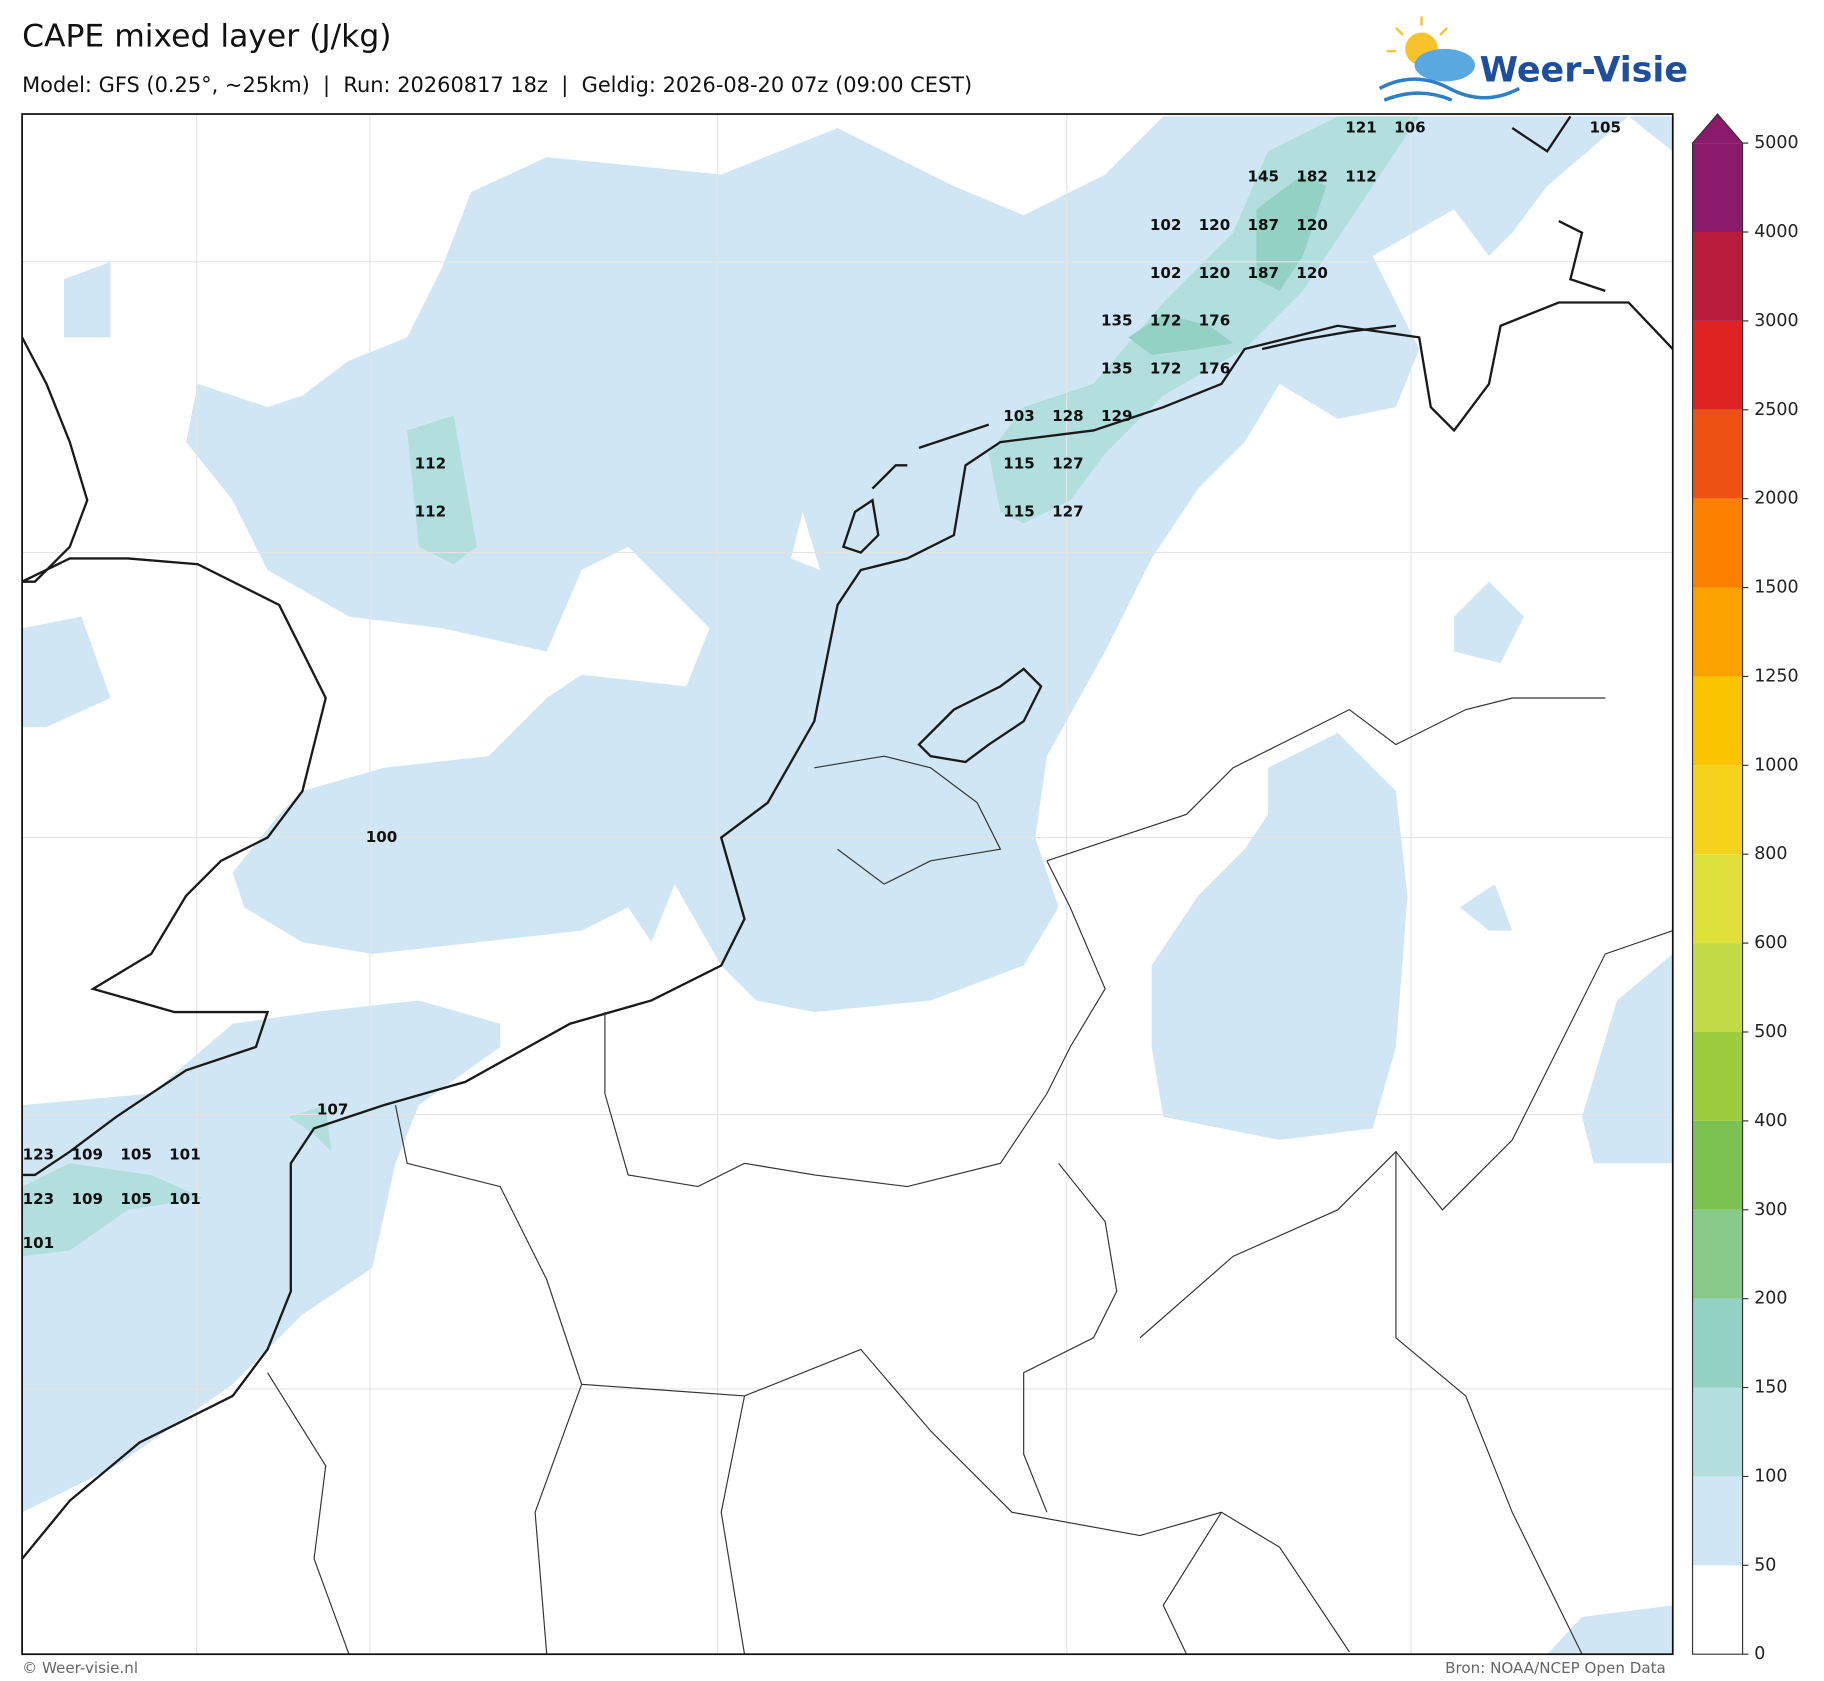 The height and width of the screenshot is (1681, 1824). What do you see at coordinates (1264, 176) in the screenshot?
I see `cape-value: 145` at bounding box center [1264, 176].